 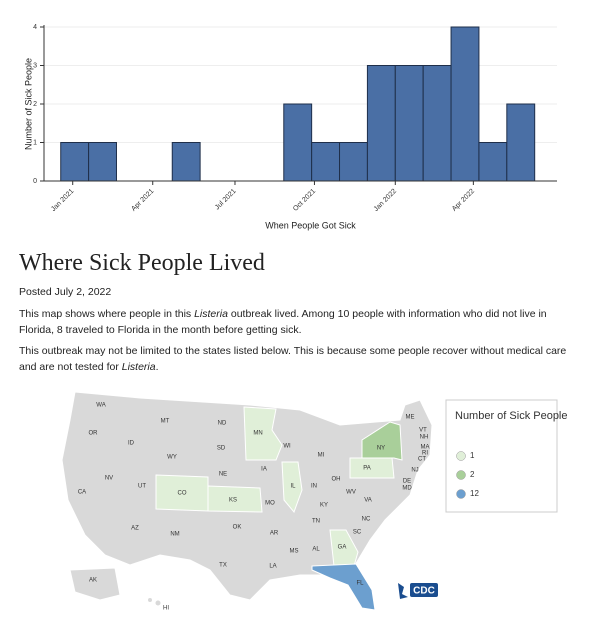 What do you see at coordinates (422, 460) in the screenshot?
I see `state-label: CT` at bounding box center [422, 460].